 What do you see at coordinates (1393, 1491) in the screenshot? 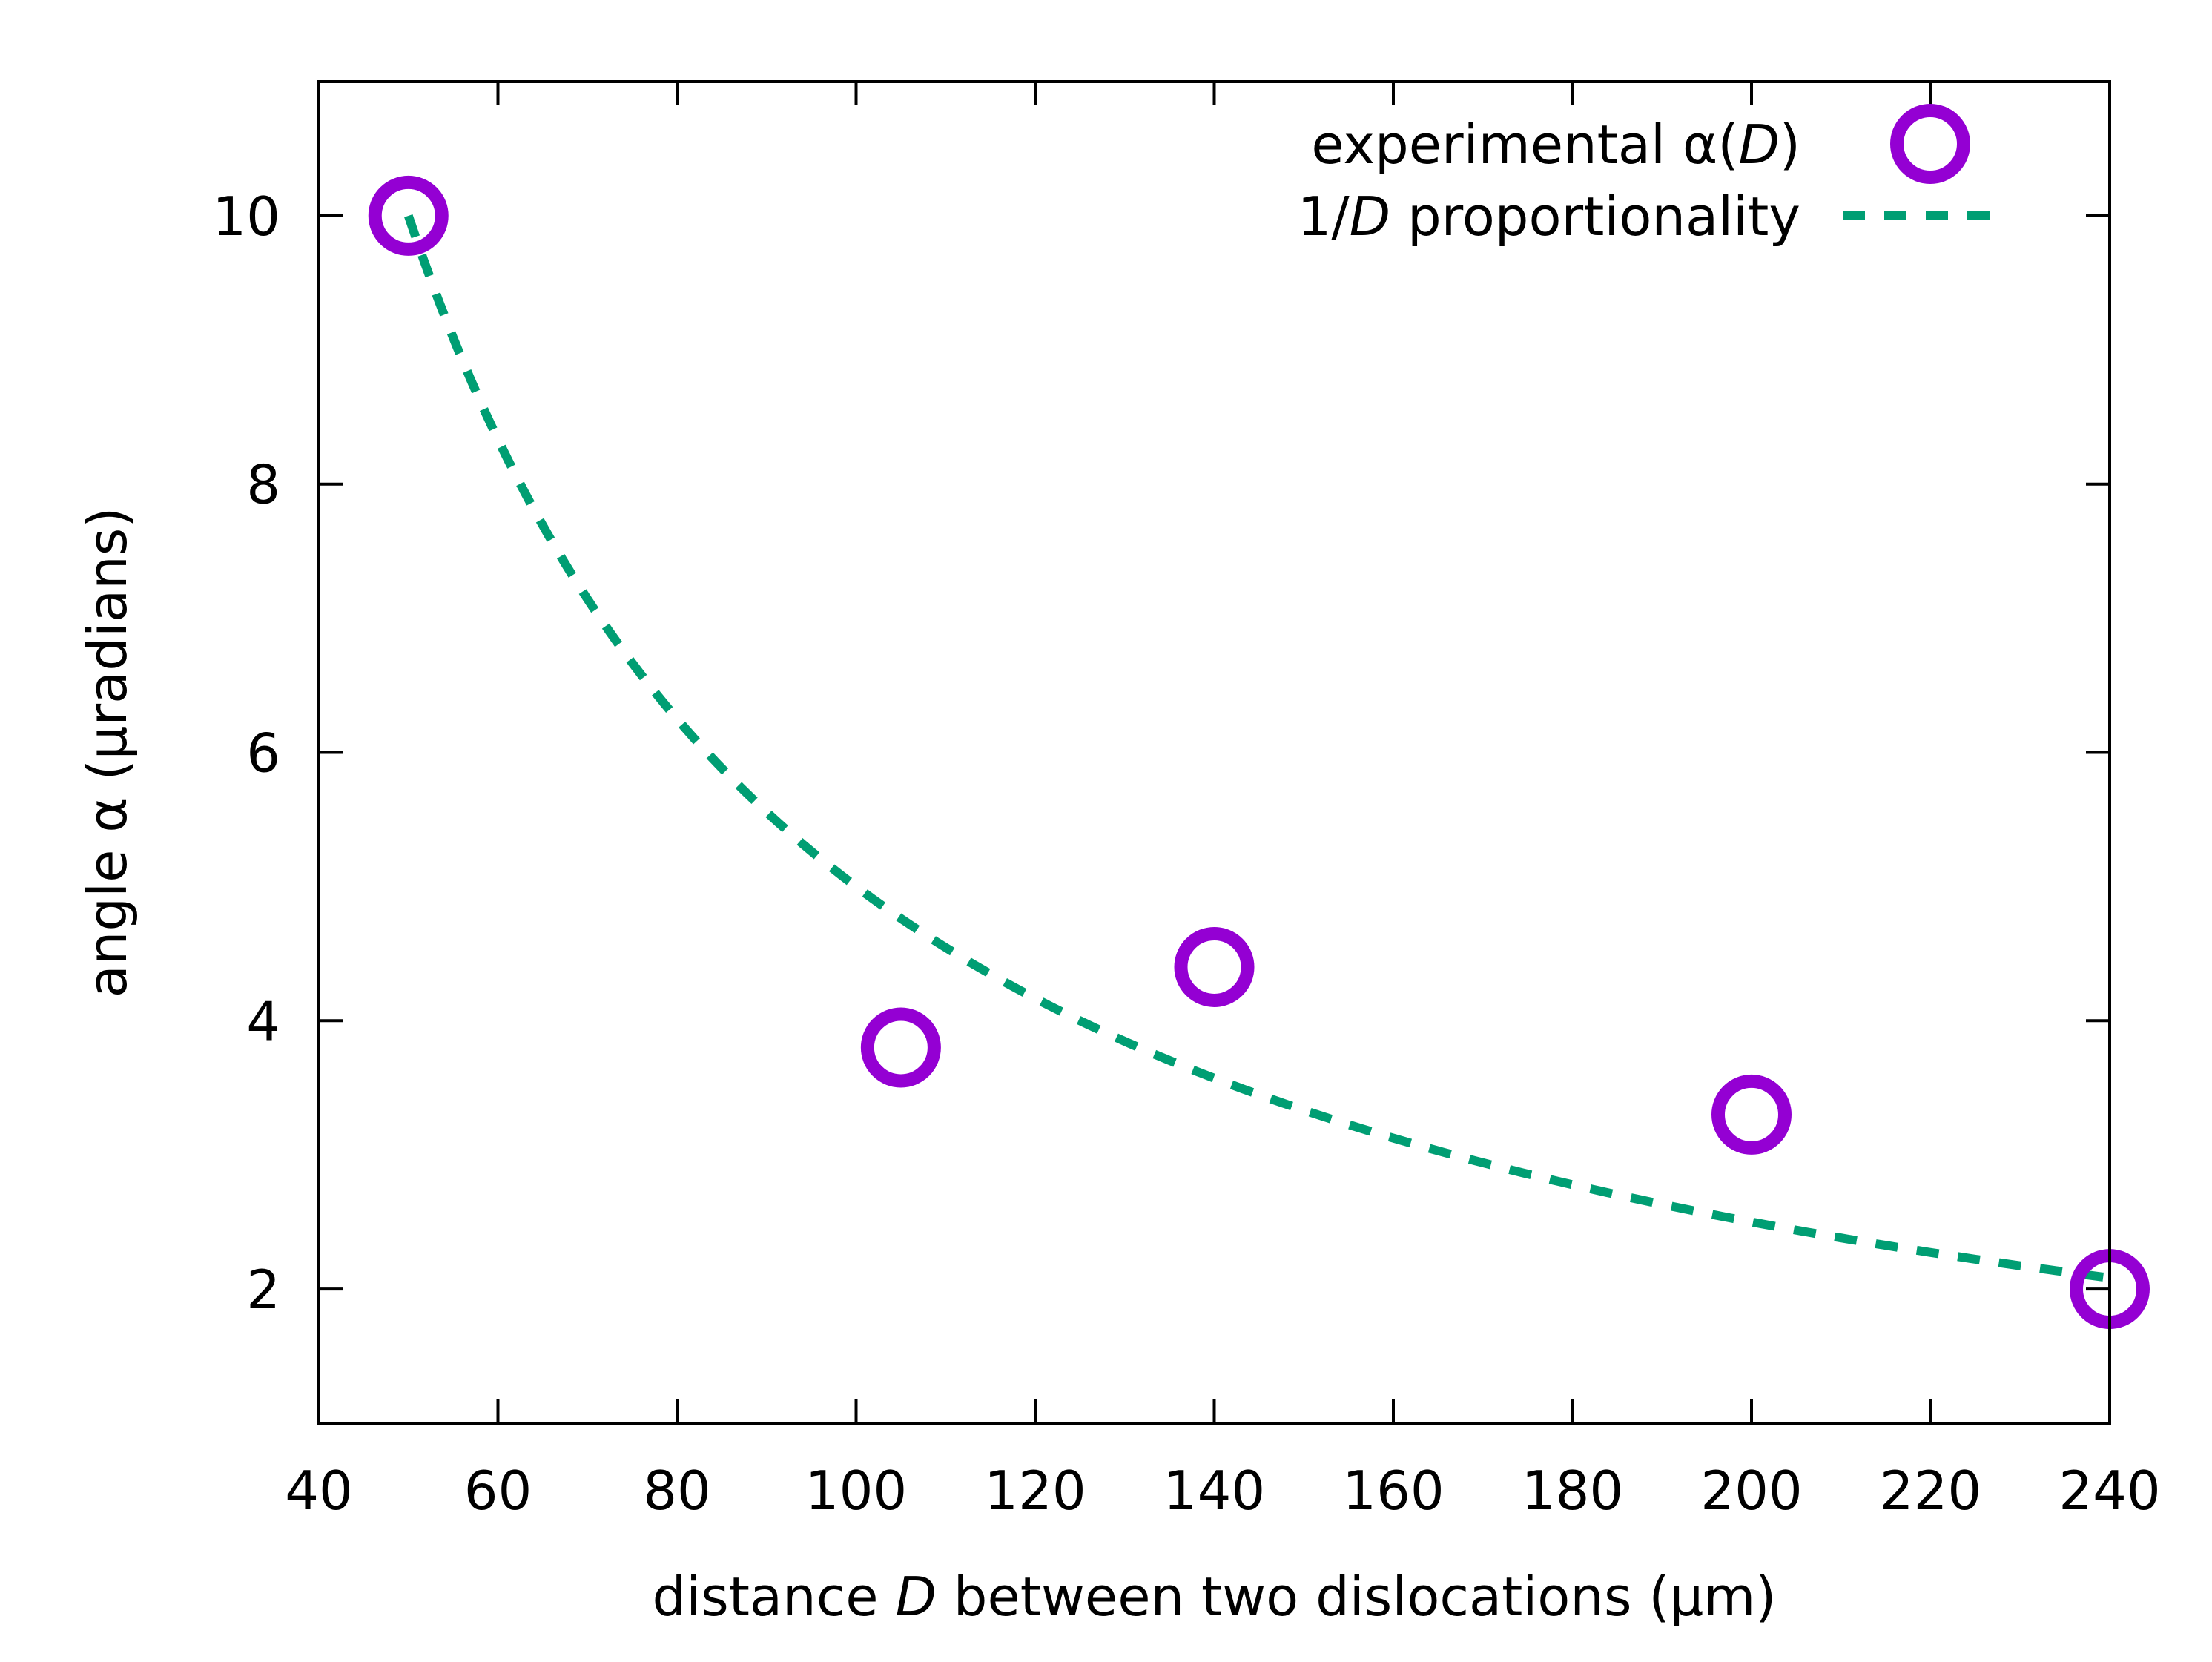
I see `x-tick-label-160: 160` at bounding box center [1393, 1491].